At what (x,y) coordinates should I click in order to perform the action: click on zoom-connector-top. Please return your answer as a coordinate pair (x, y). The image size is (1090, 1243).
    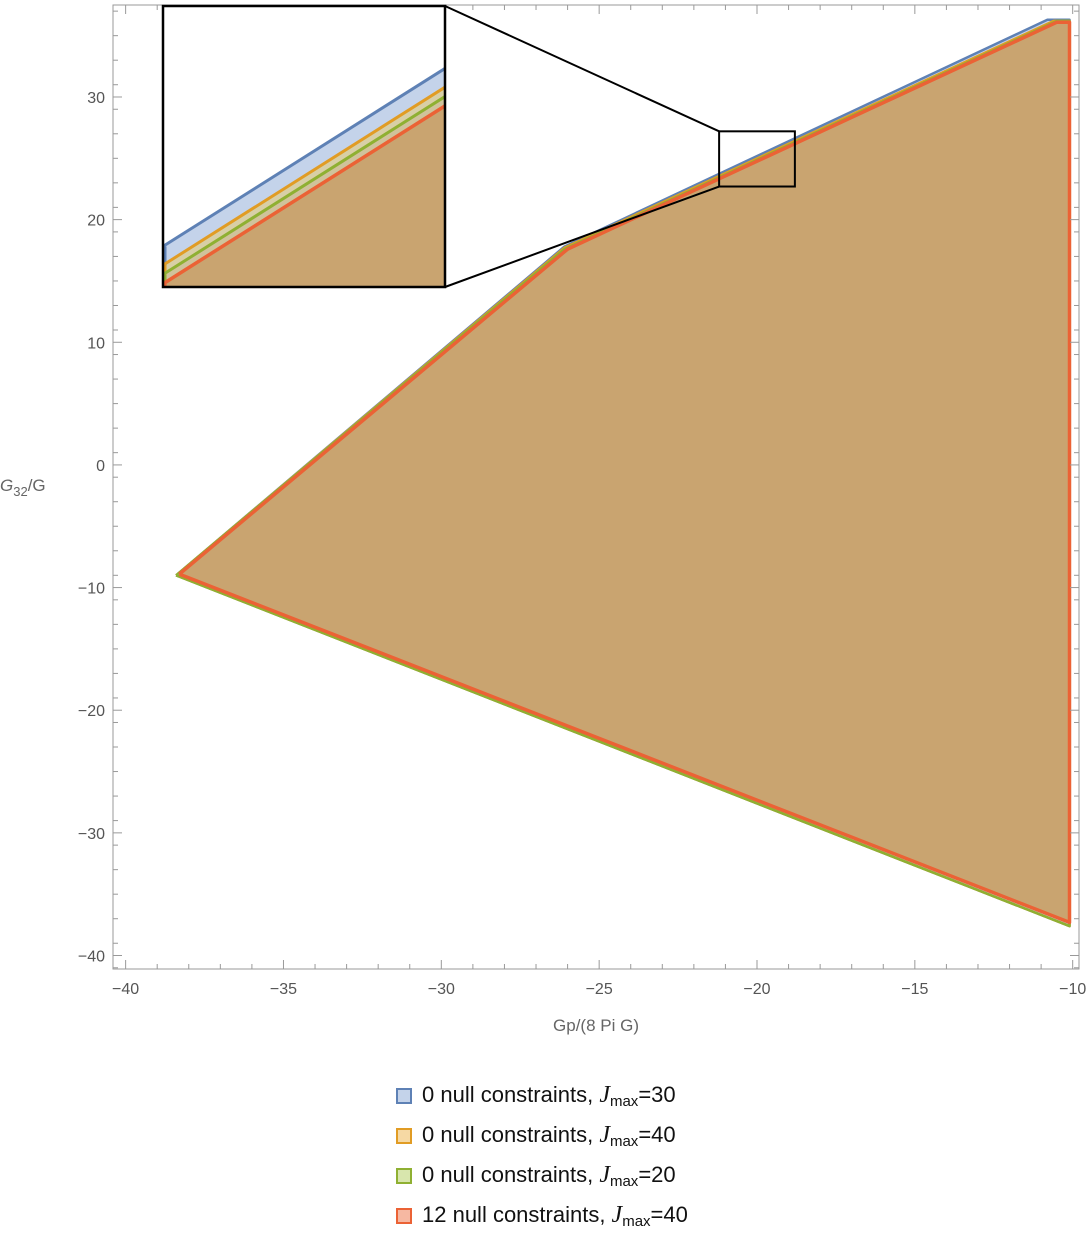
    Looking at the image, I should click on (582, 69).